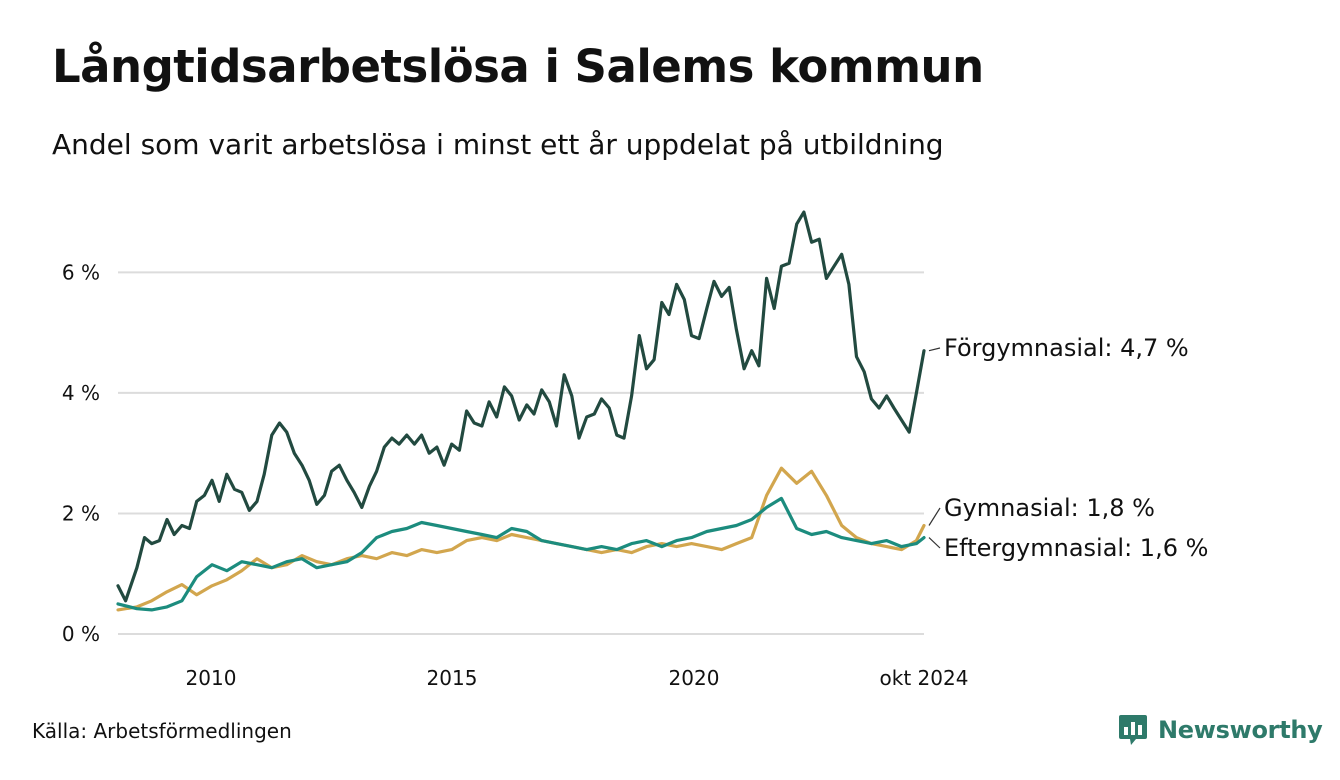 This screenshot has width=1340, height=780. I want to click on y-tick-label: 4 %, so click(81, 393).